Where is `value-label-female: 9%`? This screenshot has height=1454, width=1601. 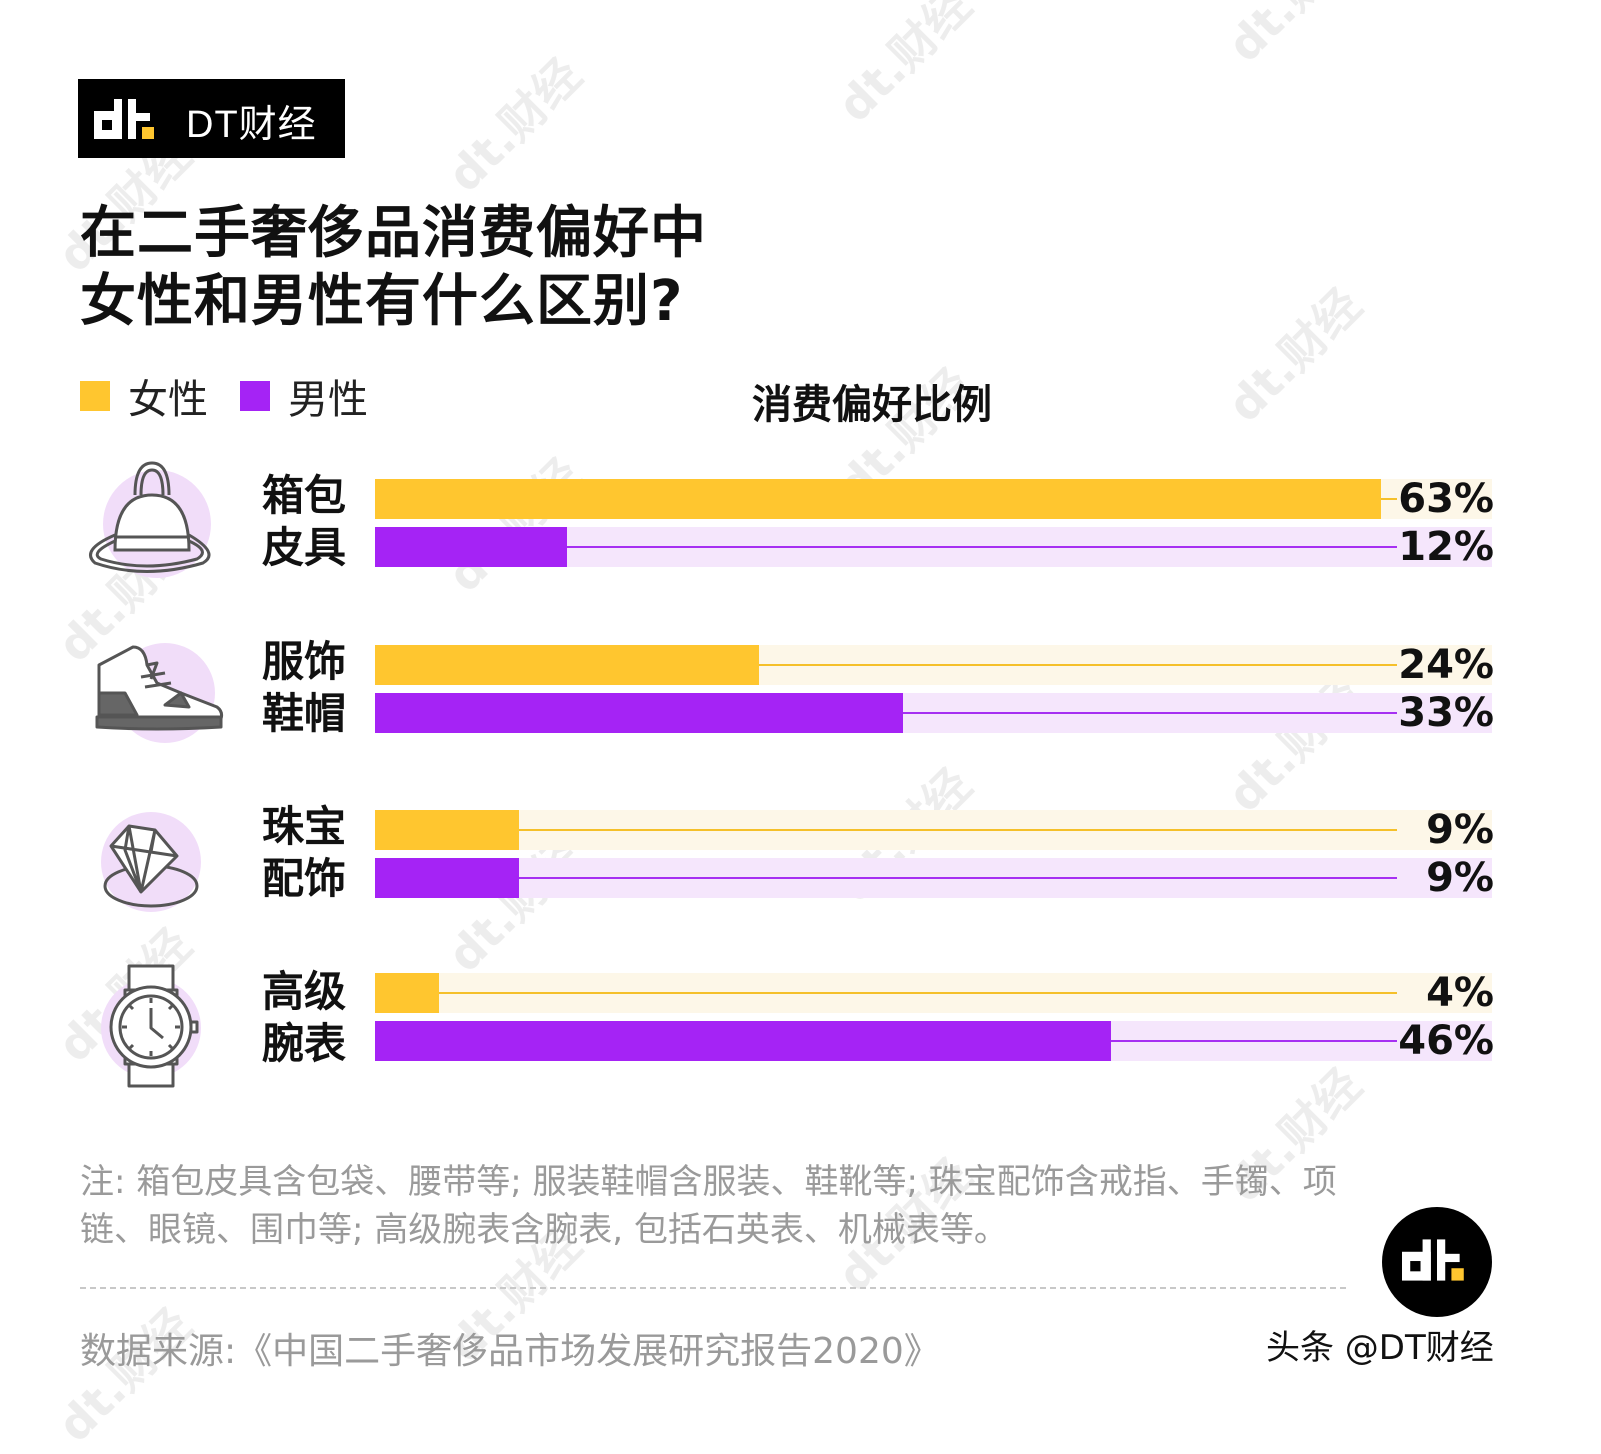
value-label-female: 9% is located at coordinates (1460, 830).